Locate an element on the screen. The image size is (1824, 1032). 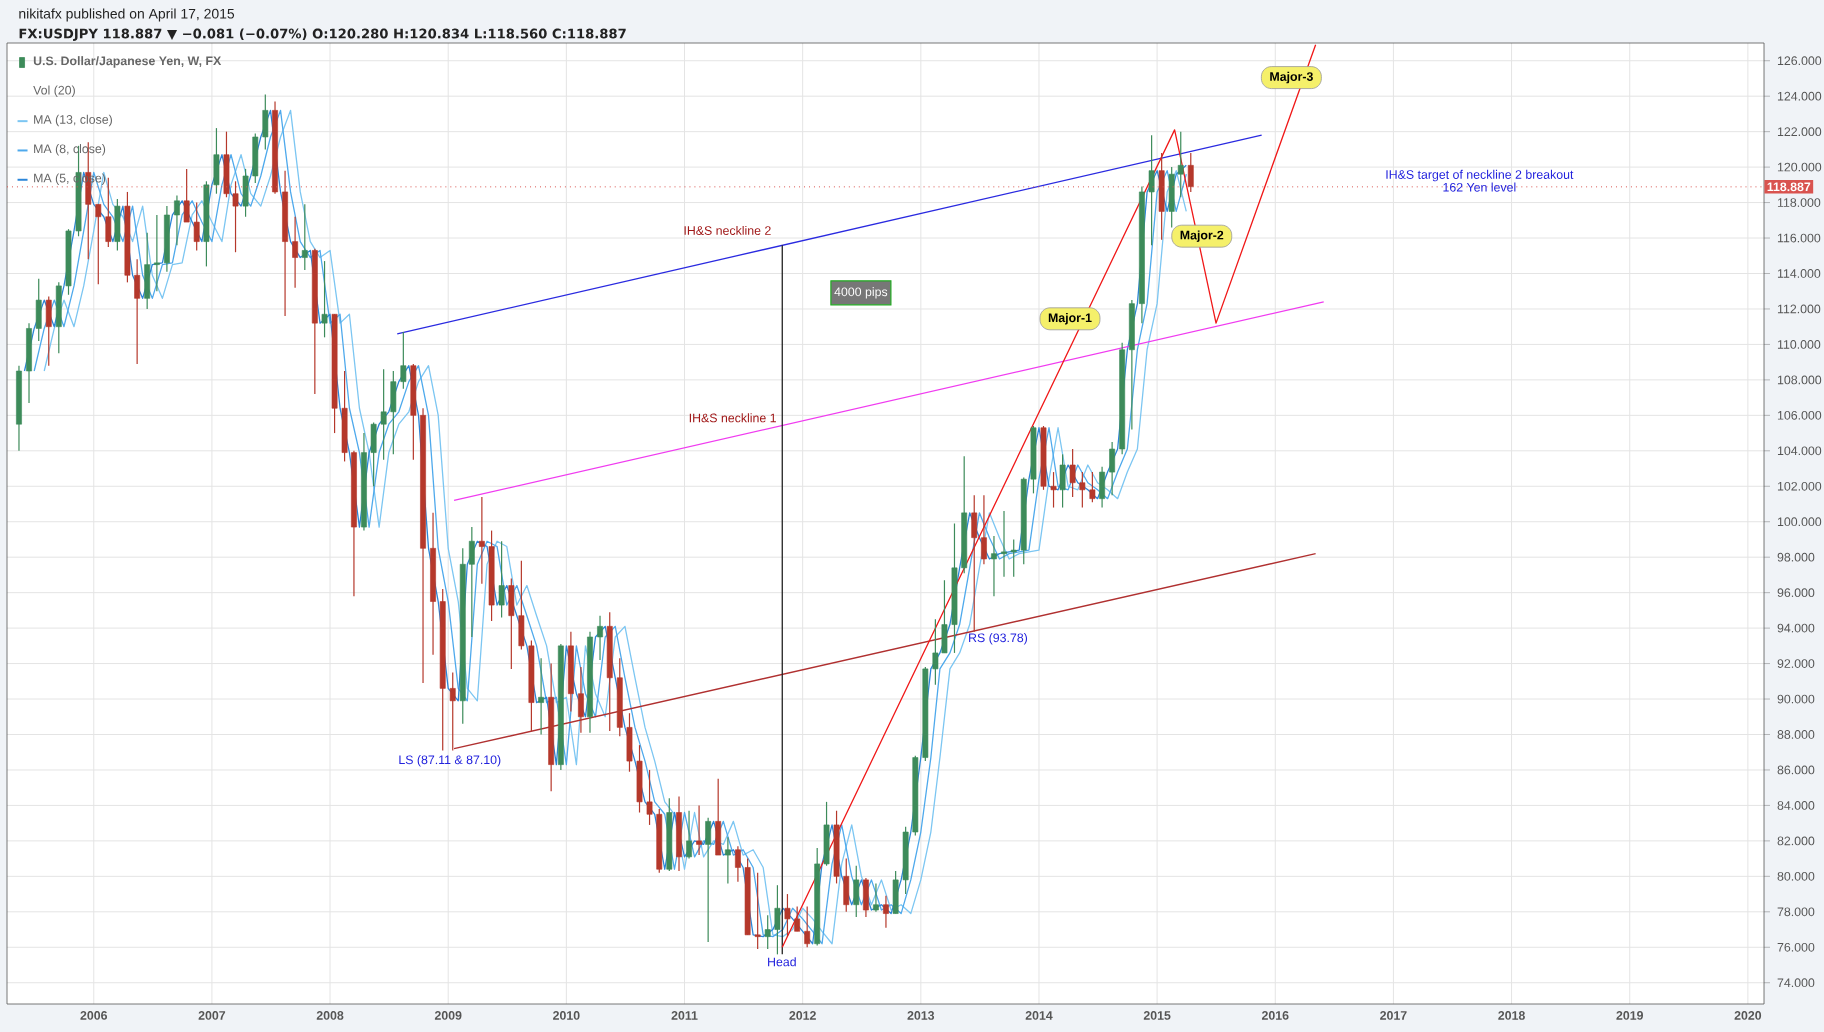
annotation: 4000 pips is located at coordinates (861, 293).